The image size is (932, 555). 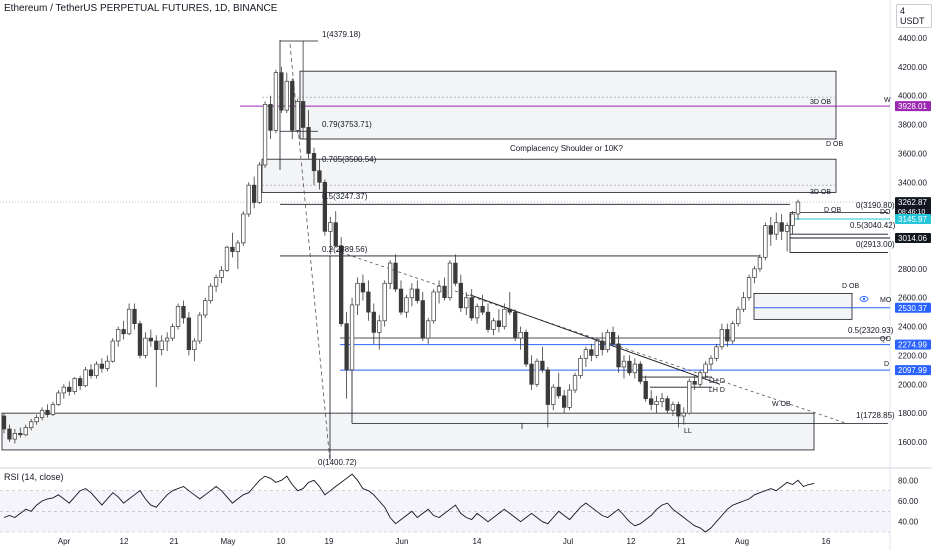 What do you see at coordinates (912, 106) in the screenshot?
I see `price-tag-label: 3928.01` at bounding box center [912, 106].